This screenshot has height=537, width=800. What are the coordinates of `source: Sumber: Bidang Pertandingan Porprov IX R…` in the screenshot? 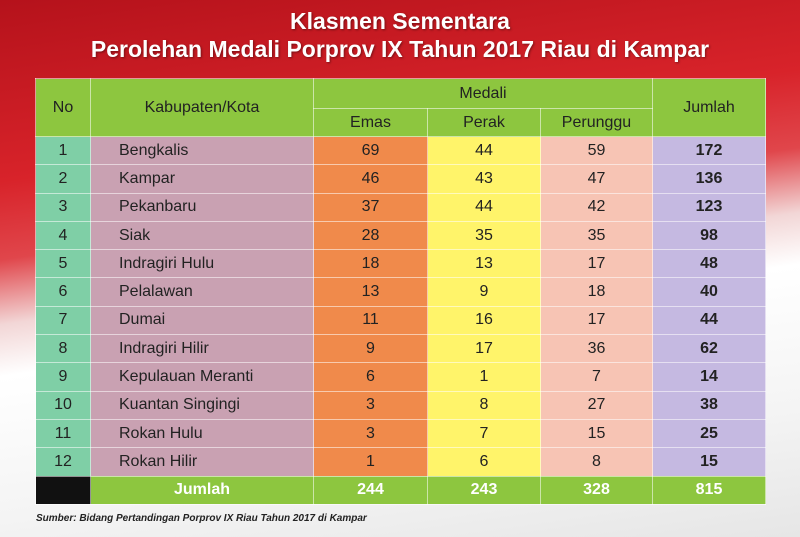 It's located at (201, 518).